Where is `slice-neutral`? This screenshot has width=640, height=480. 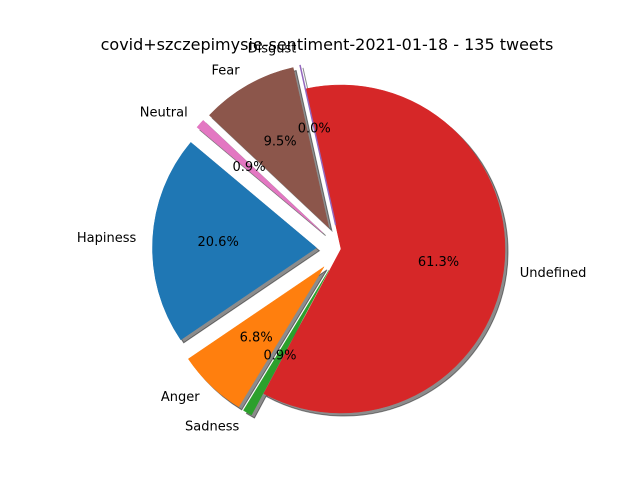 slice-neutral is located at coordinates (259, 176).